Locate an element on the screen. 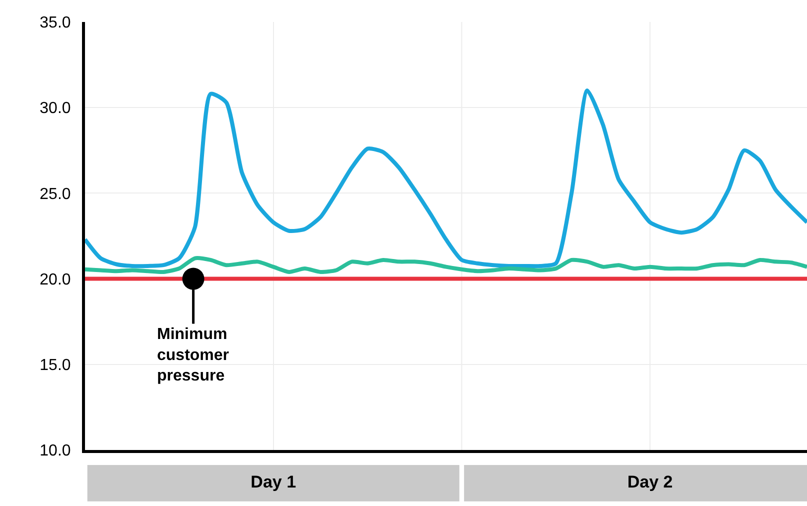  y-tick-label: 15.0 is located at coordinates (55, 365).